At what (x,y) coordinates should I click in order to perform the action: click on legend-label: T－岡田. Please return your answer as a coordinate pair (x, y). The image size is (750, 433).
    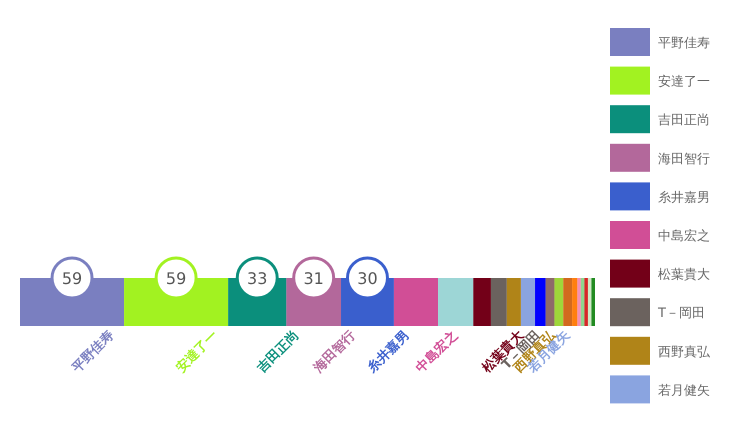
    Looking at the image, I should click on (681, 314).